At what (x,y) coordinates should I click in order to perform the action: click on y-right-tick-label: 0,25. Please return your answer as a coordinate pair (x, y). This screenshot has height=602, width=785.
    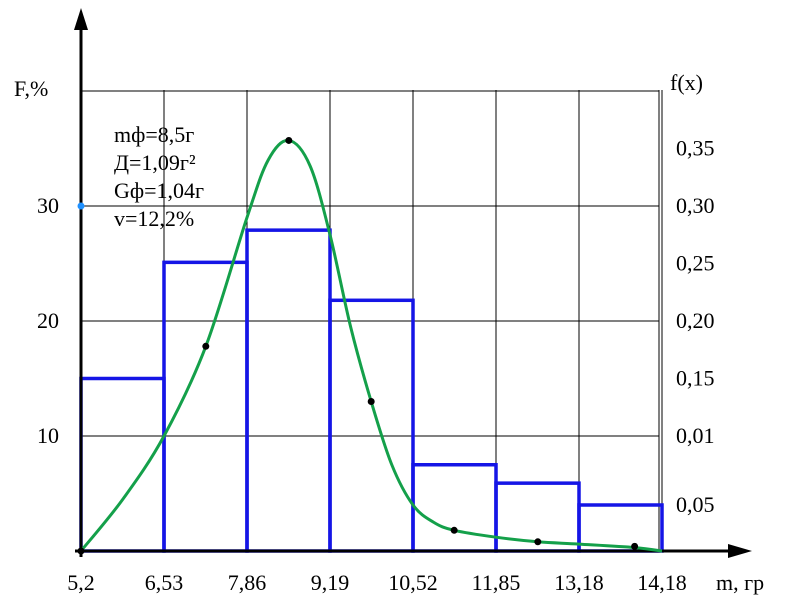
    Looking at the image, I should click on (695, 263).